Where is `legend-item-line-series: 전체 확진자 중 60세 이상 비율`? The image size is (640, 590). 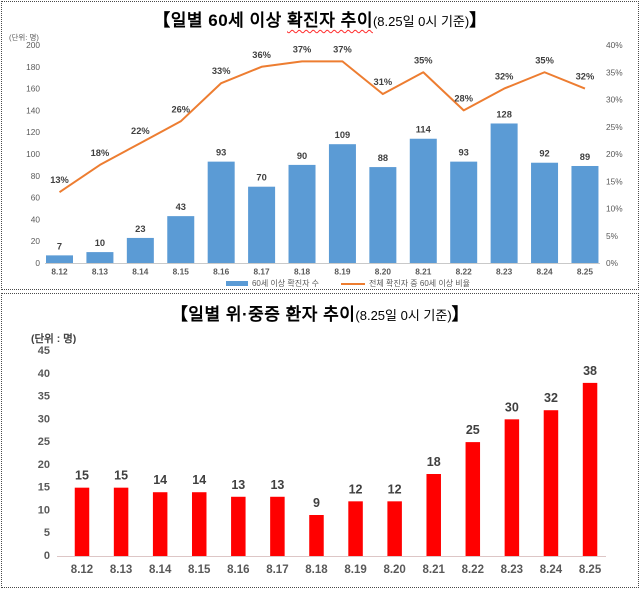
legend-item-line-series: 전체 확진자 중 60세 이상 비율 is located at coordinates (405, 283).